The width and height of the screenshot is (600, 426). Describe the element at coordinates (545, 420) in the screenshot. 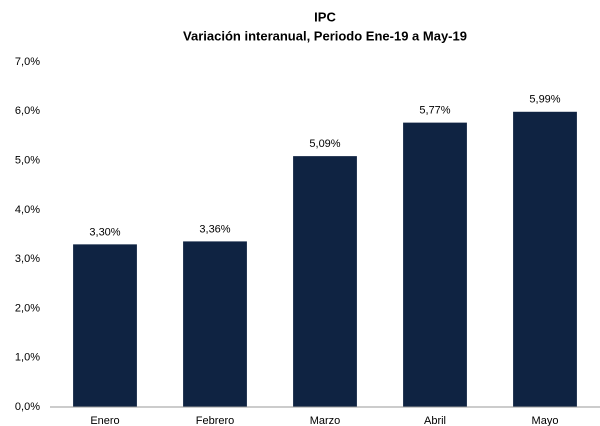

I see `x-tick-label: Mayo` at that location.